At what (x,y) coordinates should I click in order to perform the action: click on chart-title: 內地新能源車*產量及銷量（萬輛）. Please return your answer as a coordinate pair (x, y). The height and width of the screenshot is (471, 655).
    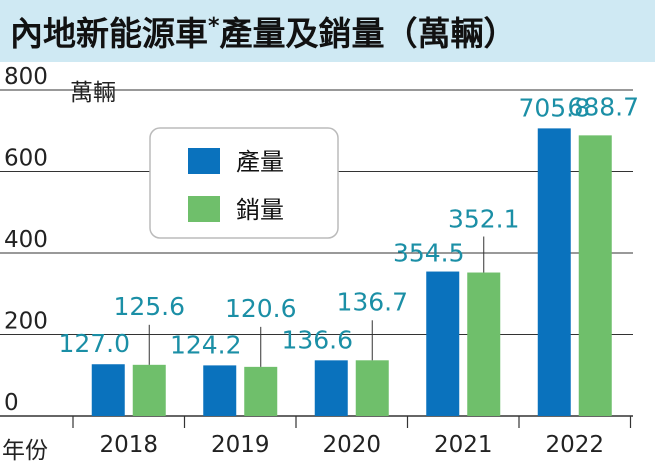
    Looking at the image, I should click on (263, 33).